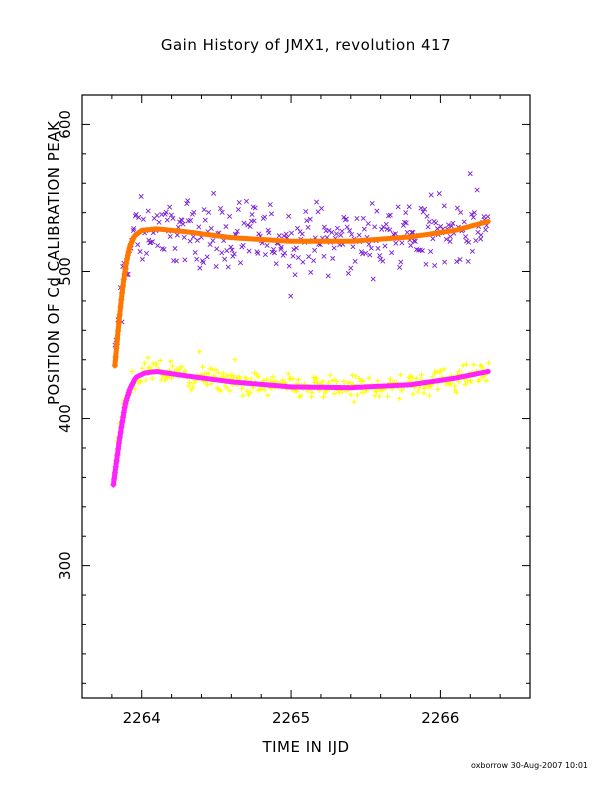  What do you see at coordinates (291, 718) in the screenshot?
I see `x-tick-label: 2265` at bounding box center [291, 718].